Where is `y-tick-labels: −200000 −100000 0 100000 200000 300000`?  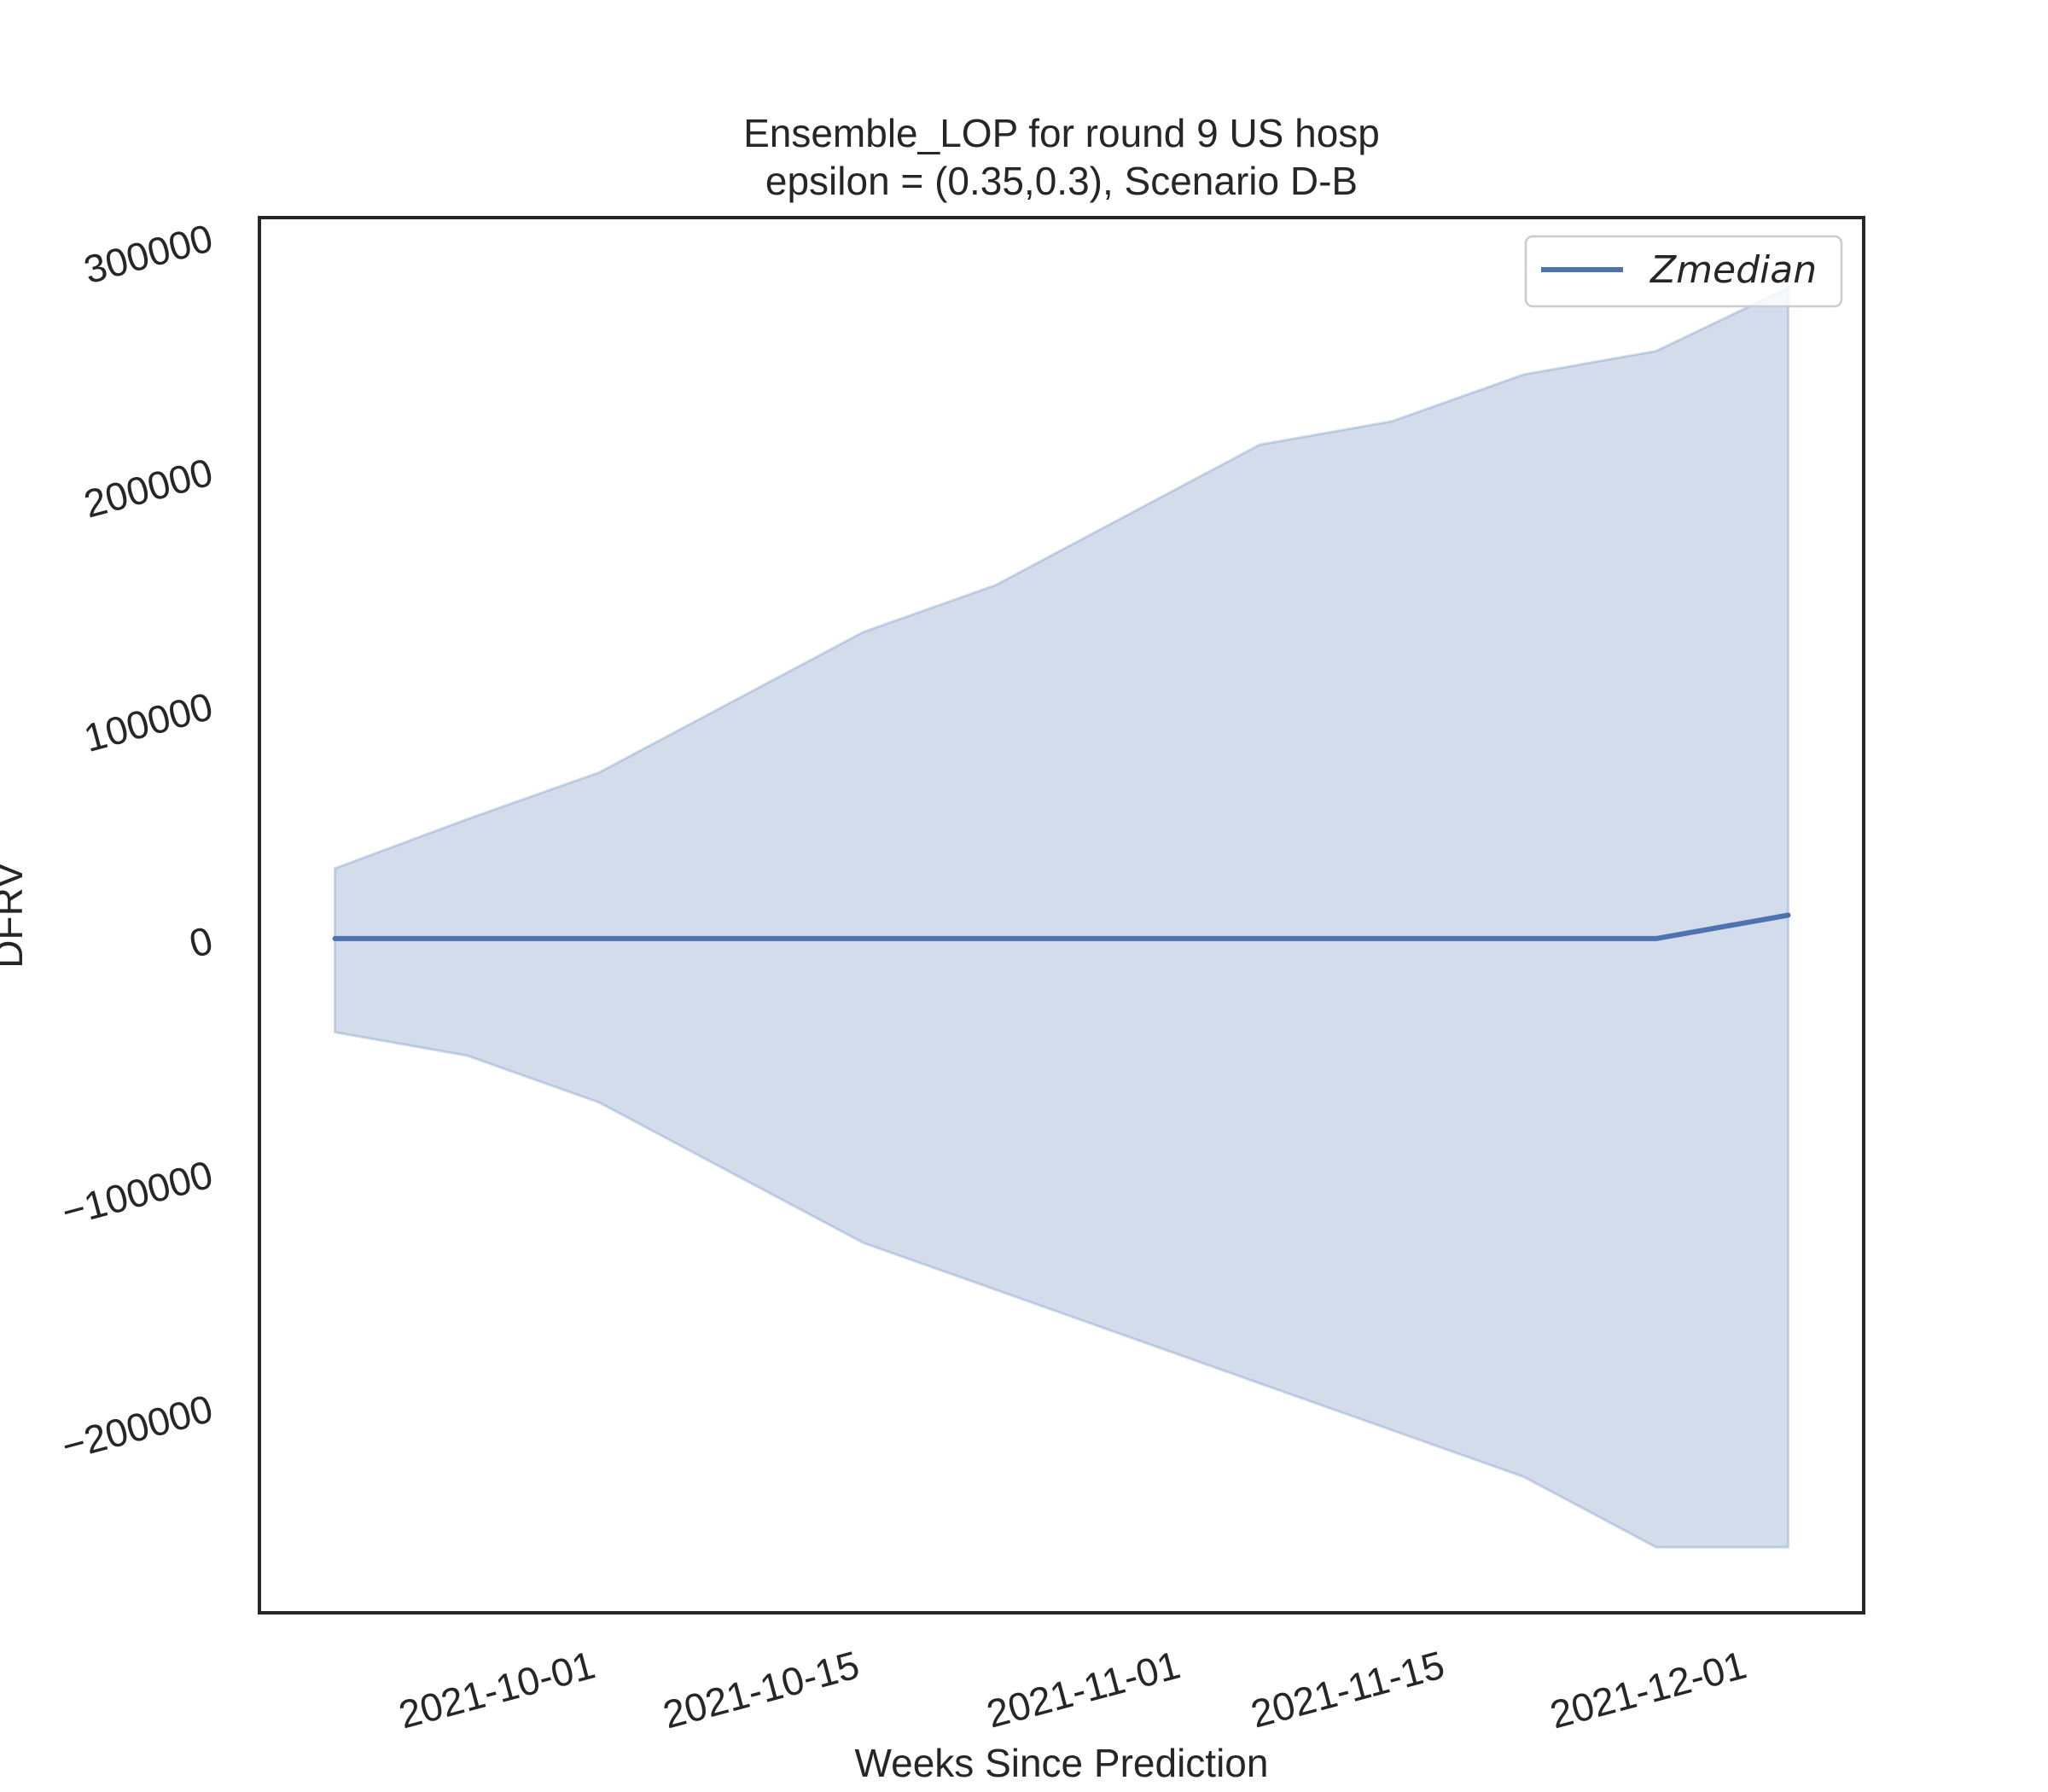
y-tick-labels: −200000 −100000 0 100000 200000 300000 is located at coordinates (137, 842).